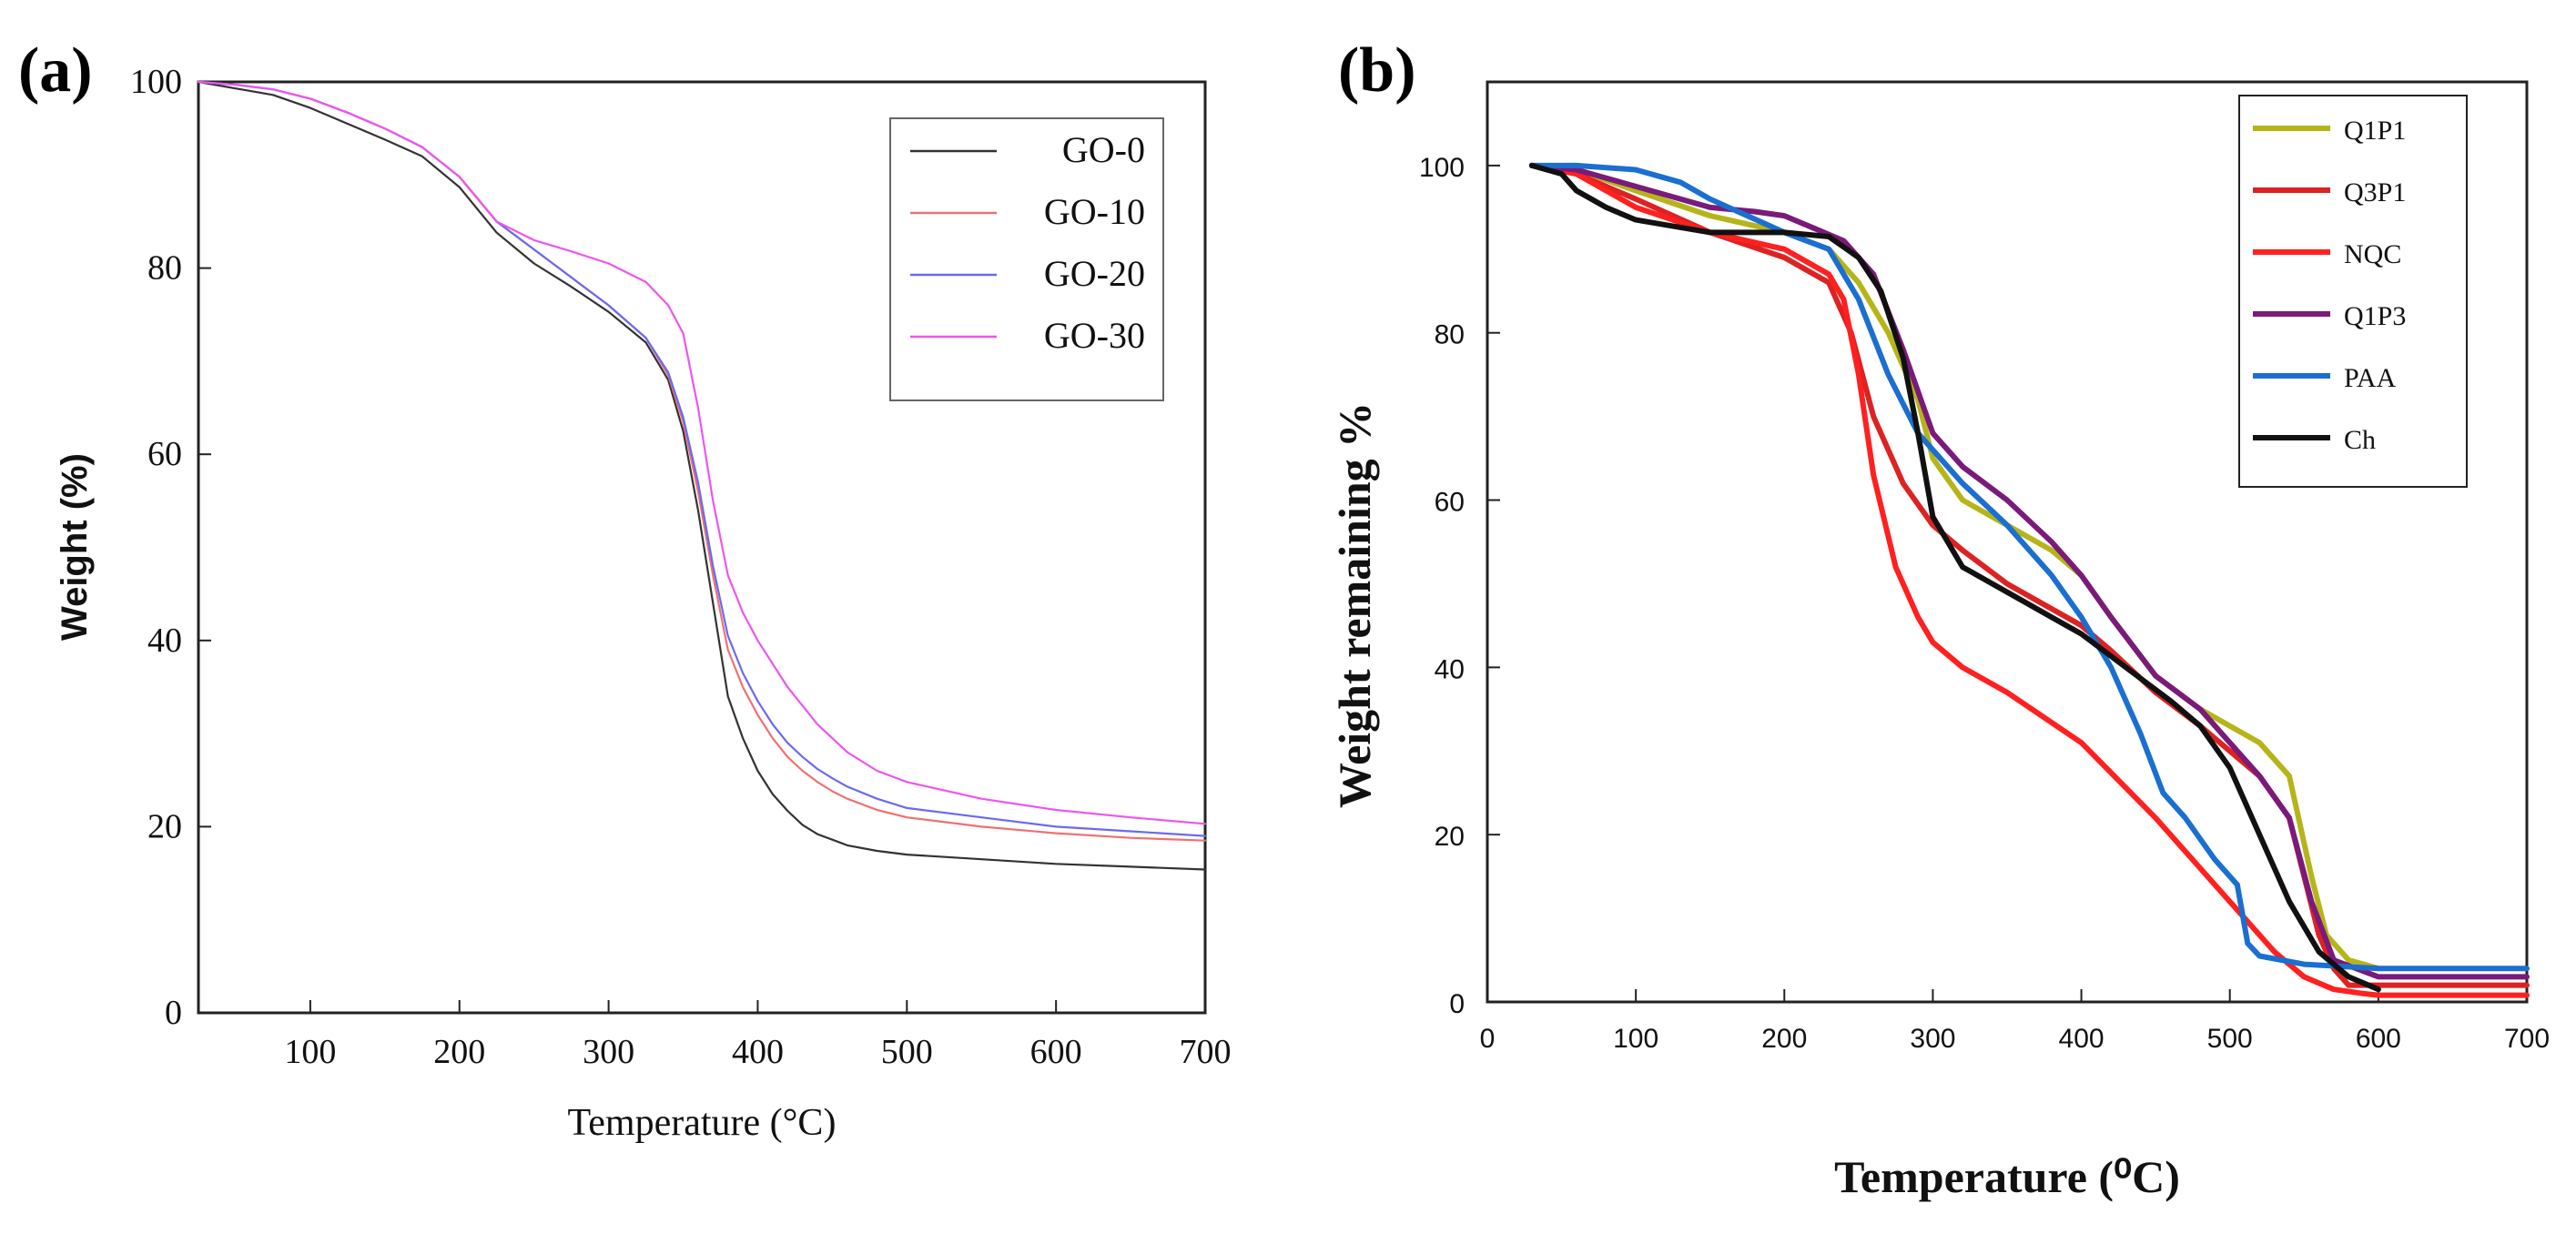 This screenshot has width=2576, height=1244. What do you see at coordinates (2230, 1039) in the screenshot?
I see `panel-b-x-tick-label: 500` at bounding box center [2230, 1039].